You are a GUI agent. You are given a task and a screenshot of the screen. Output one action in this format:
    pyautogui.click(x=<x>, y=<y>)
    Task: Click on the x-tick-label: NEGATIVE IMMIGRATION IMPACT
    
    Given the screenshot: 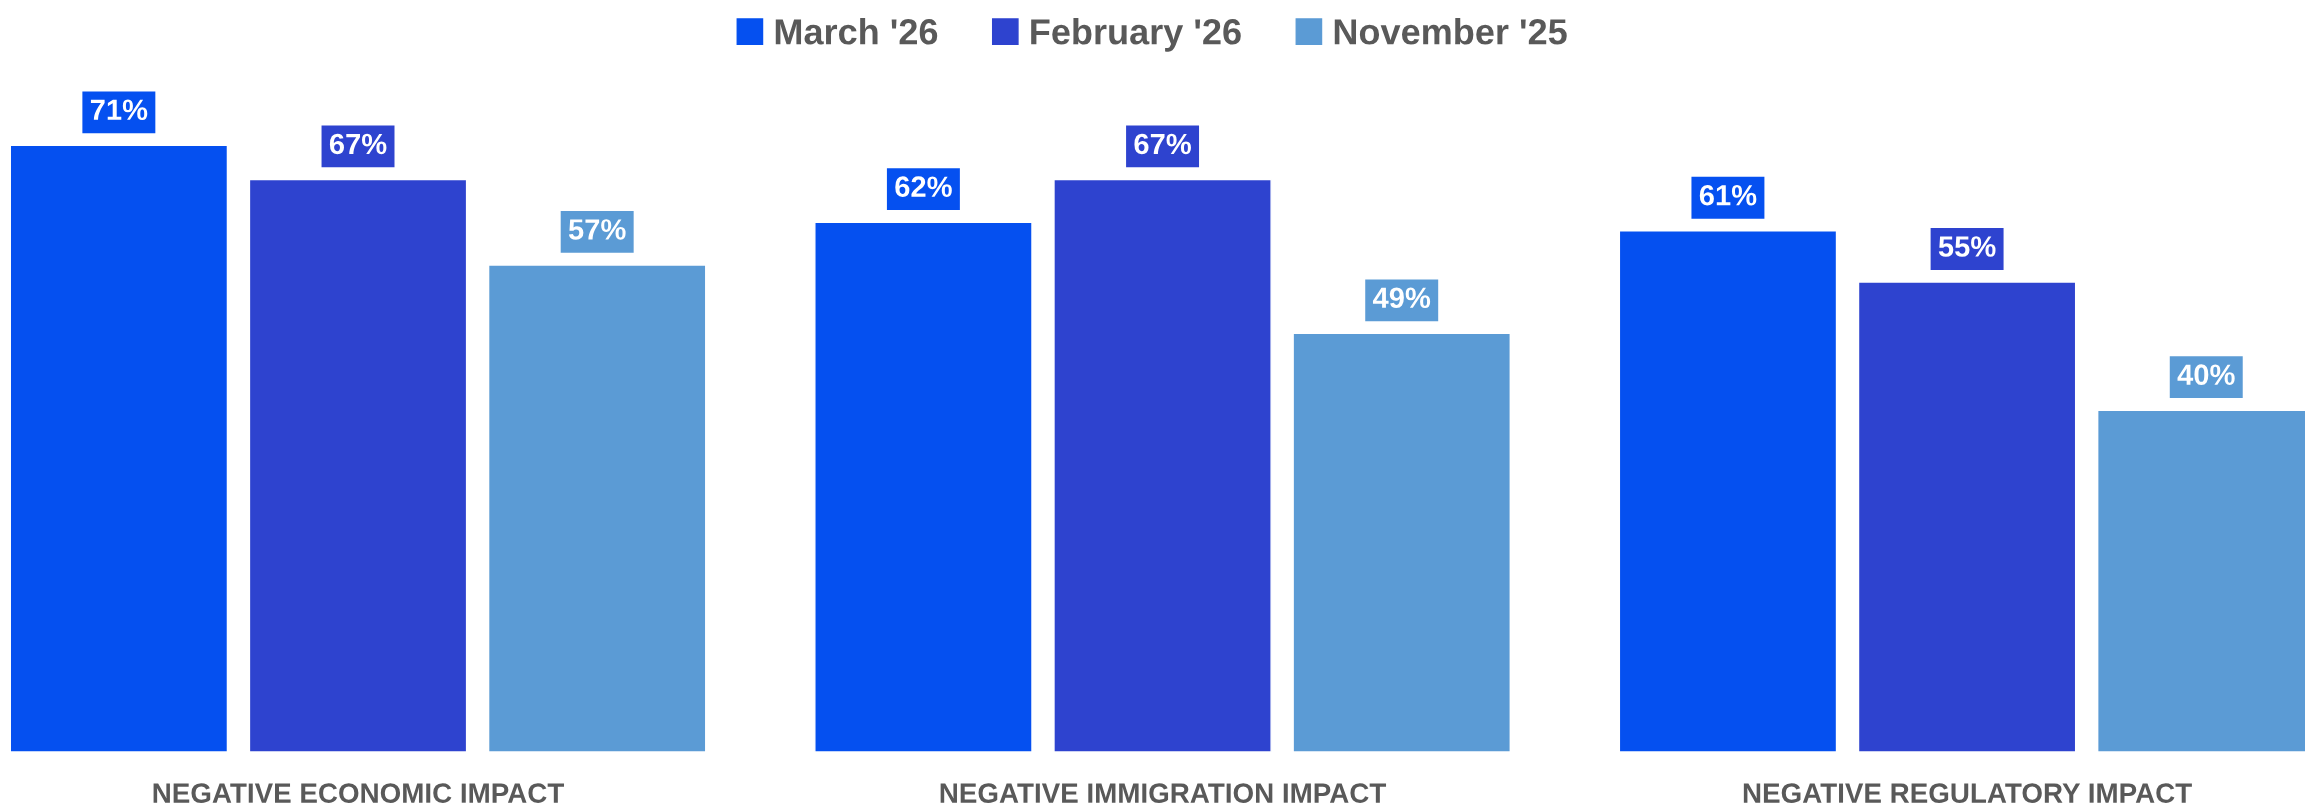 What is the action you would take?
    pyautogui.click(x=1163, y=793)
    